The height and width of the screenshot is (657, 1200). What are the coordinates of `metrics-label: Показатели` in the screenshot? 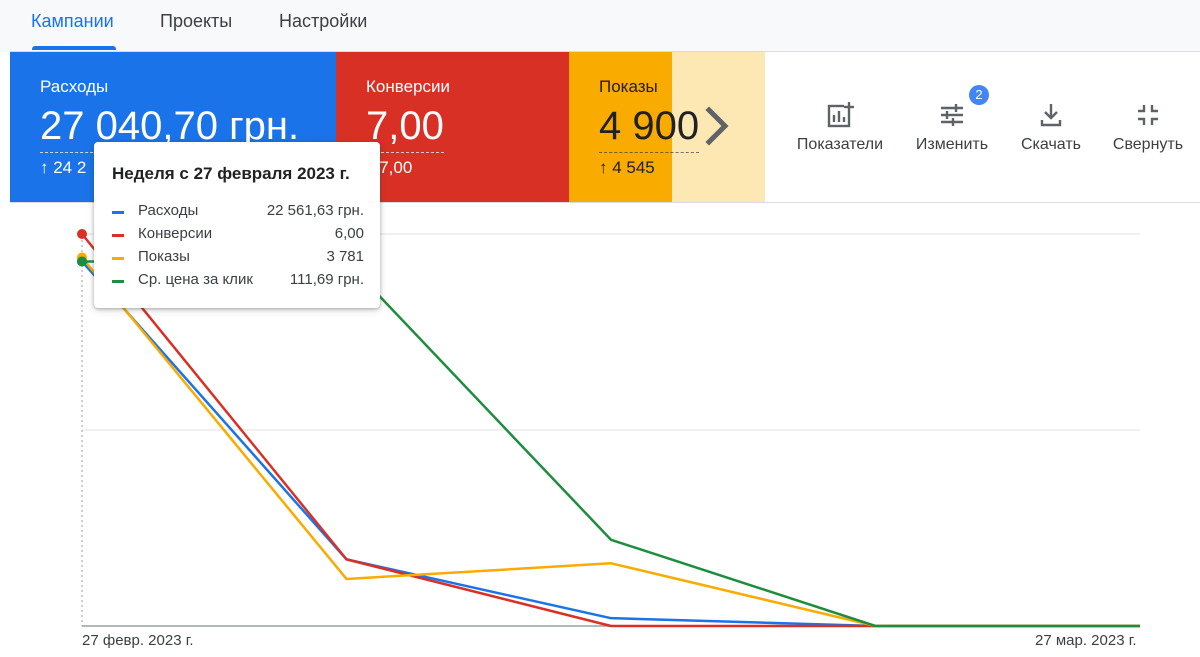 It's located at (840, 144).